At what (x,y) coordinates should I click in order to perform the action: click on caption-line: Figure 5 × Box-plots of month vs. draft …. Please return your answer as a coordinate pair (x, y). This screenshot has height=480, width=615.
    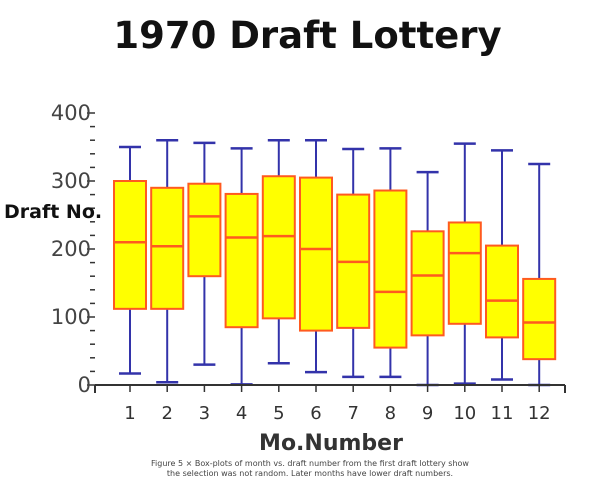
    Looking at the image, I should click on (310, 463).